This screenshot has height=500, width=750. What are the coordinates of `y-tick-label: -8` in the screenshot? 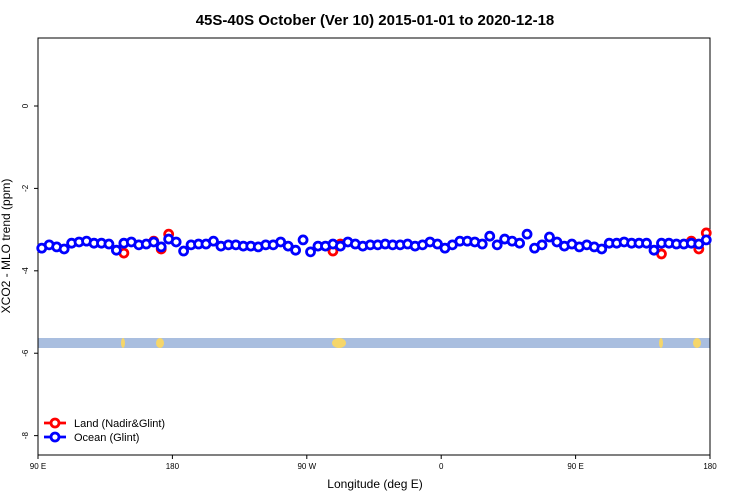 It's located at (25, 436).